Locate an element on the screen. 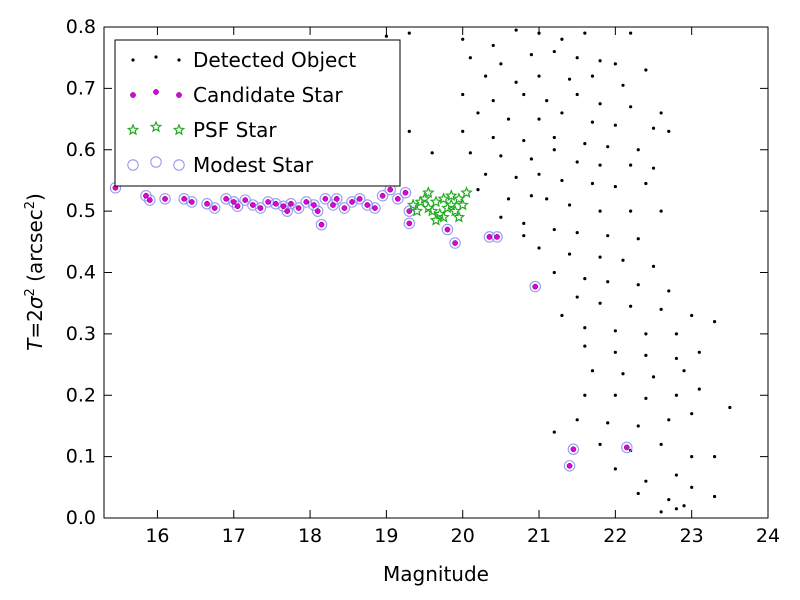 The image size is (800, 600). y-label-t: T is located at coordinates (35, 344).